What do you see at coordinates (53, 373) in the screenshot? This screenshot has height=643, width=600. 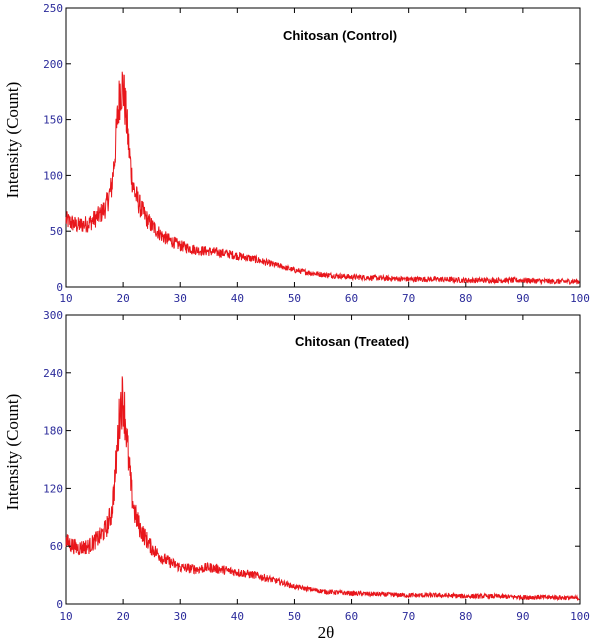 I see `y-tick-label: 240` at bounding box center [53, 373].